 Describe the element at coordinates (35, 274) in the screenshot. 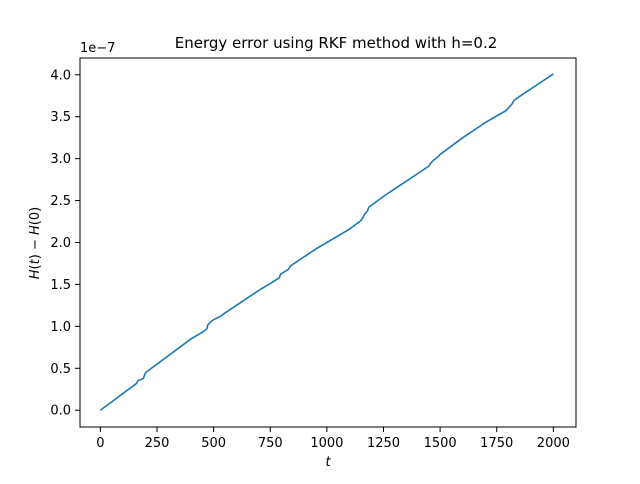

I see `y-label-h-var: H` at that location.